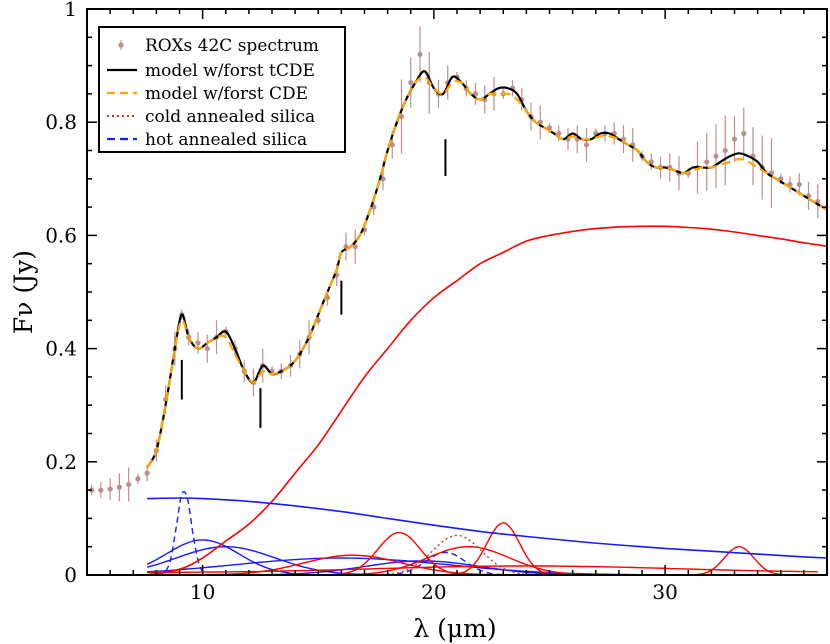 The width and height of the screenshot is (830, 644). I want to click on x-axis-title: λ (μm), so click(454, 628).